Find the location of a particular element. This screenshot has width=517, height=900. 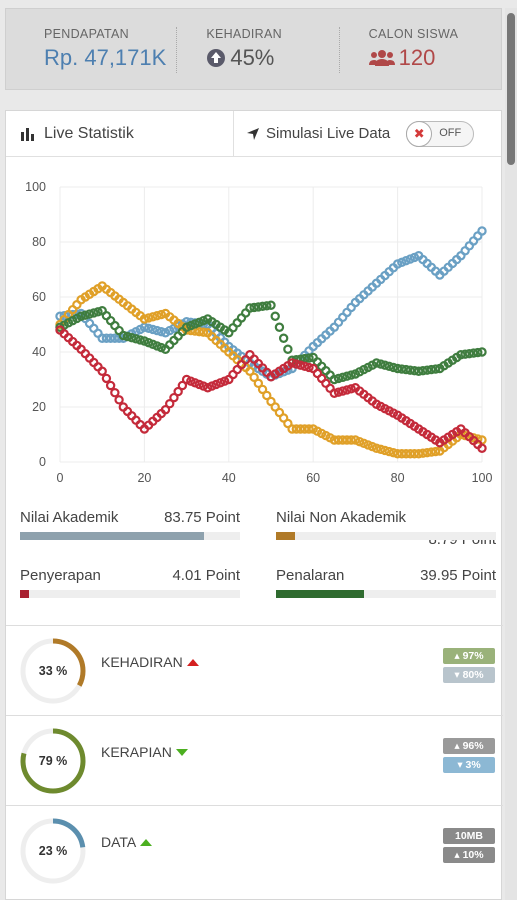

simulasi-toggle: ✖ OFF is located at coordinates (440, 133).